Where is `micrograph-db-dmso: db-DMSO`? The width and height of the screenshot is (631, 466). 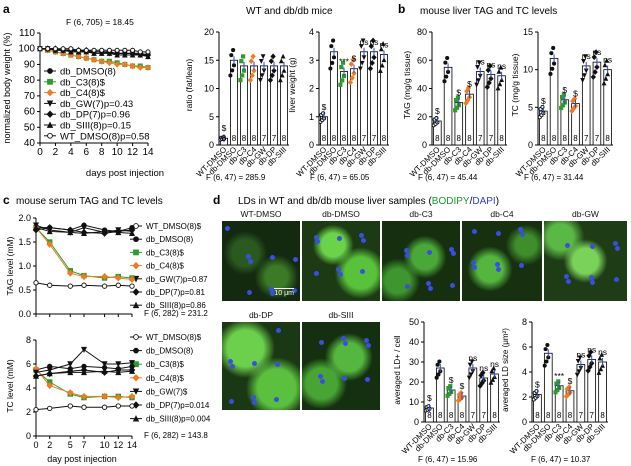
micrograph-db-dmso: db-DMSO is located at coordinates (341, 255).